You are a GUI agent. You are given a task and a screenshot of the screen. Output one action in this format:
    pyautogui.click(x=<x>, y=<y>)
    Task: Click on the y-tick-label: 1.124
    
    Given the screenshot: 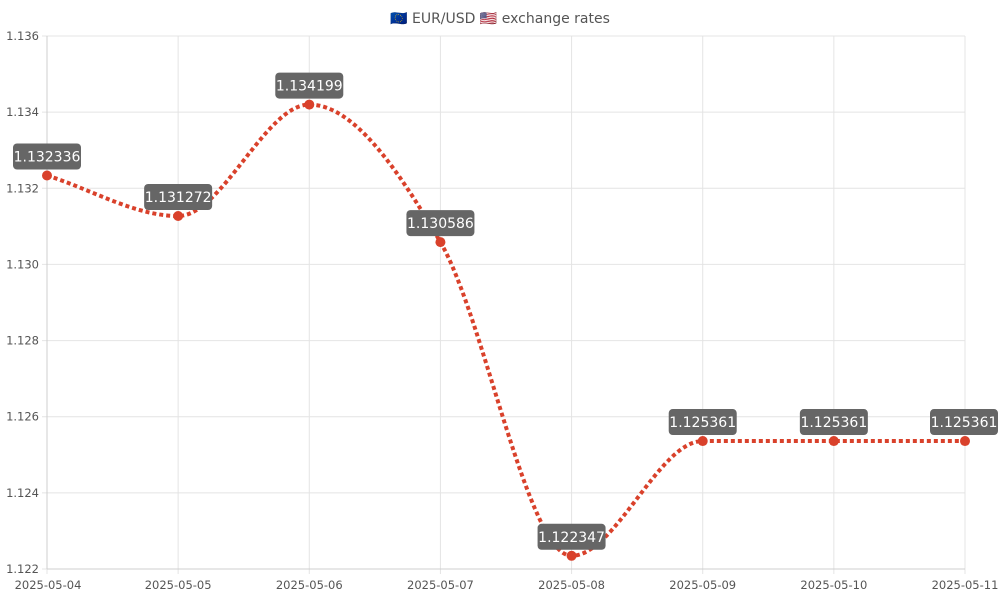 What is the action you would take?
    pyautogui.click(x=22, y=493)
    